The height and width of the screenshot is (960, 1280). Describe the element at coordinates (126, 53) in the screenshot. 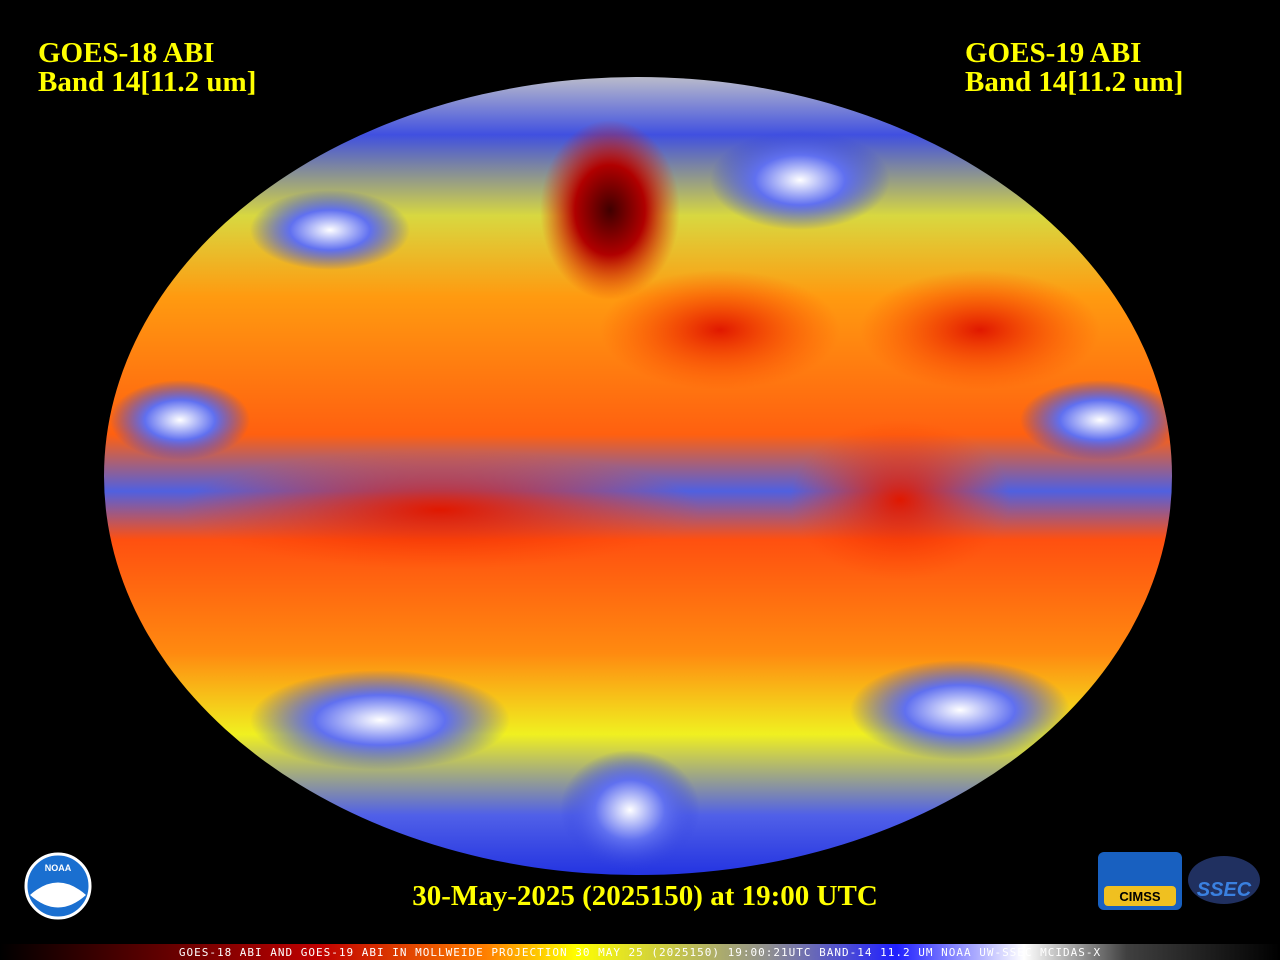

I see `left-satellite: GOES-18 ABI` at that location.